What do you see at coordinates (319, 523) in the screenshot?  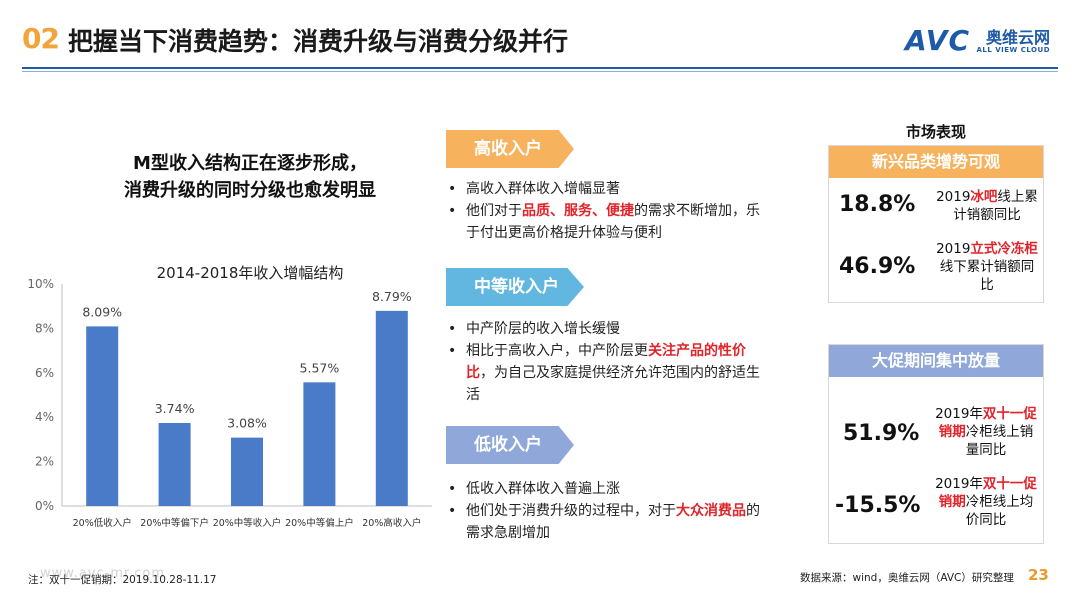 I see `category-label: 20%中等偏上户` at bounding box center [319, 523].